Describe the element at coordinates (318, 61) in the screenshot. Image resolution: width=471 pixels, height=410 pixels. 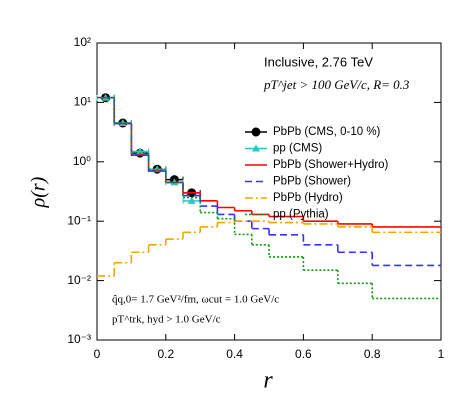
I see `annotation: Inclusive, 2.76 TeV` at that location.